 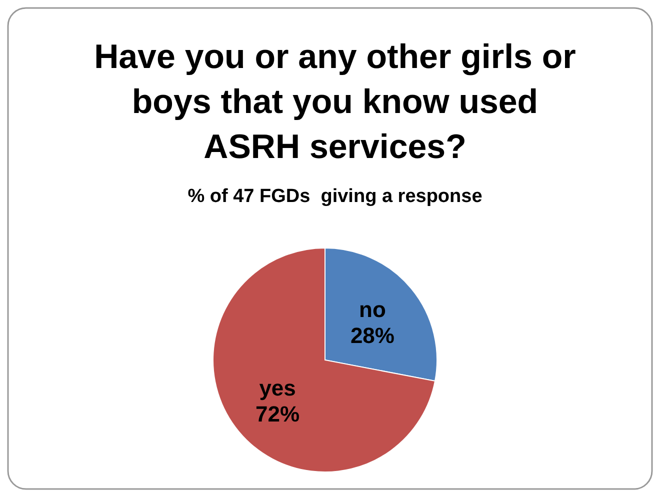 What do you see at coordinates (335, 196) in the screenshot?
I see `chart-subtitle: % of 47 FGDs giving a response` at bounding box center [335, 196].